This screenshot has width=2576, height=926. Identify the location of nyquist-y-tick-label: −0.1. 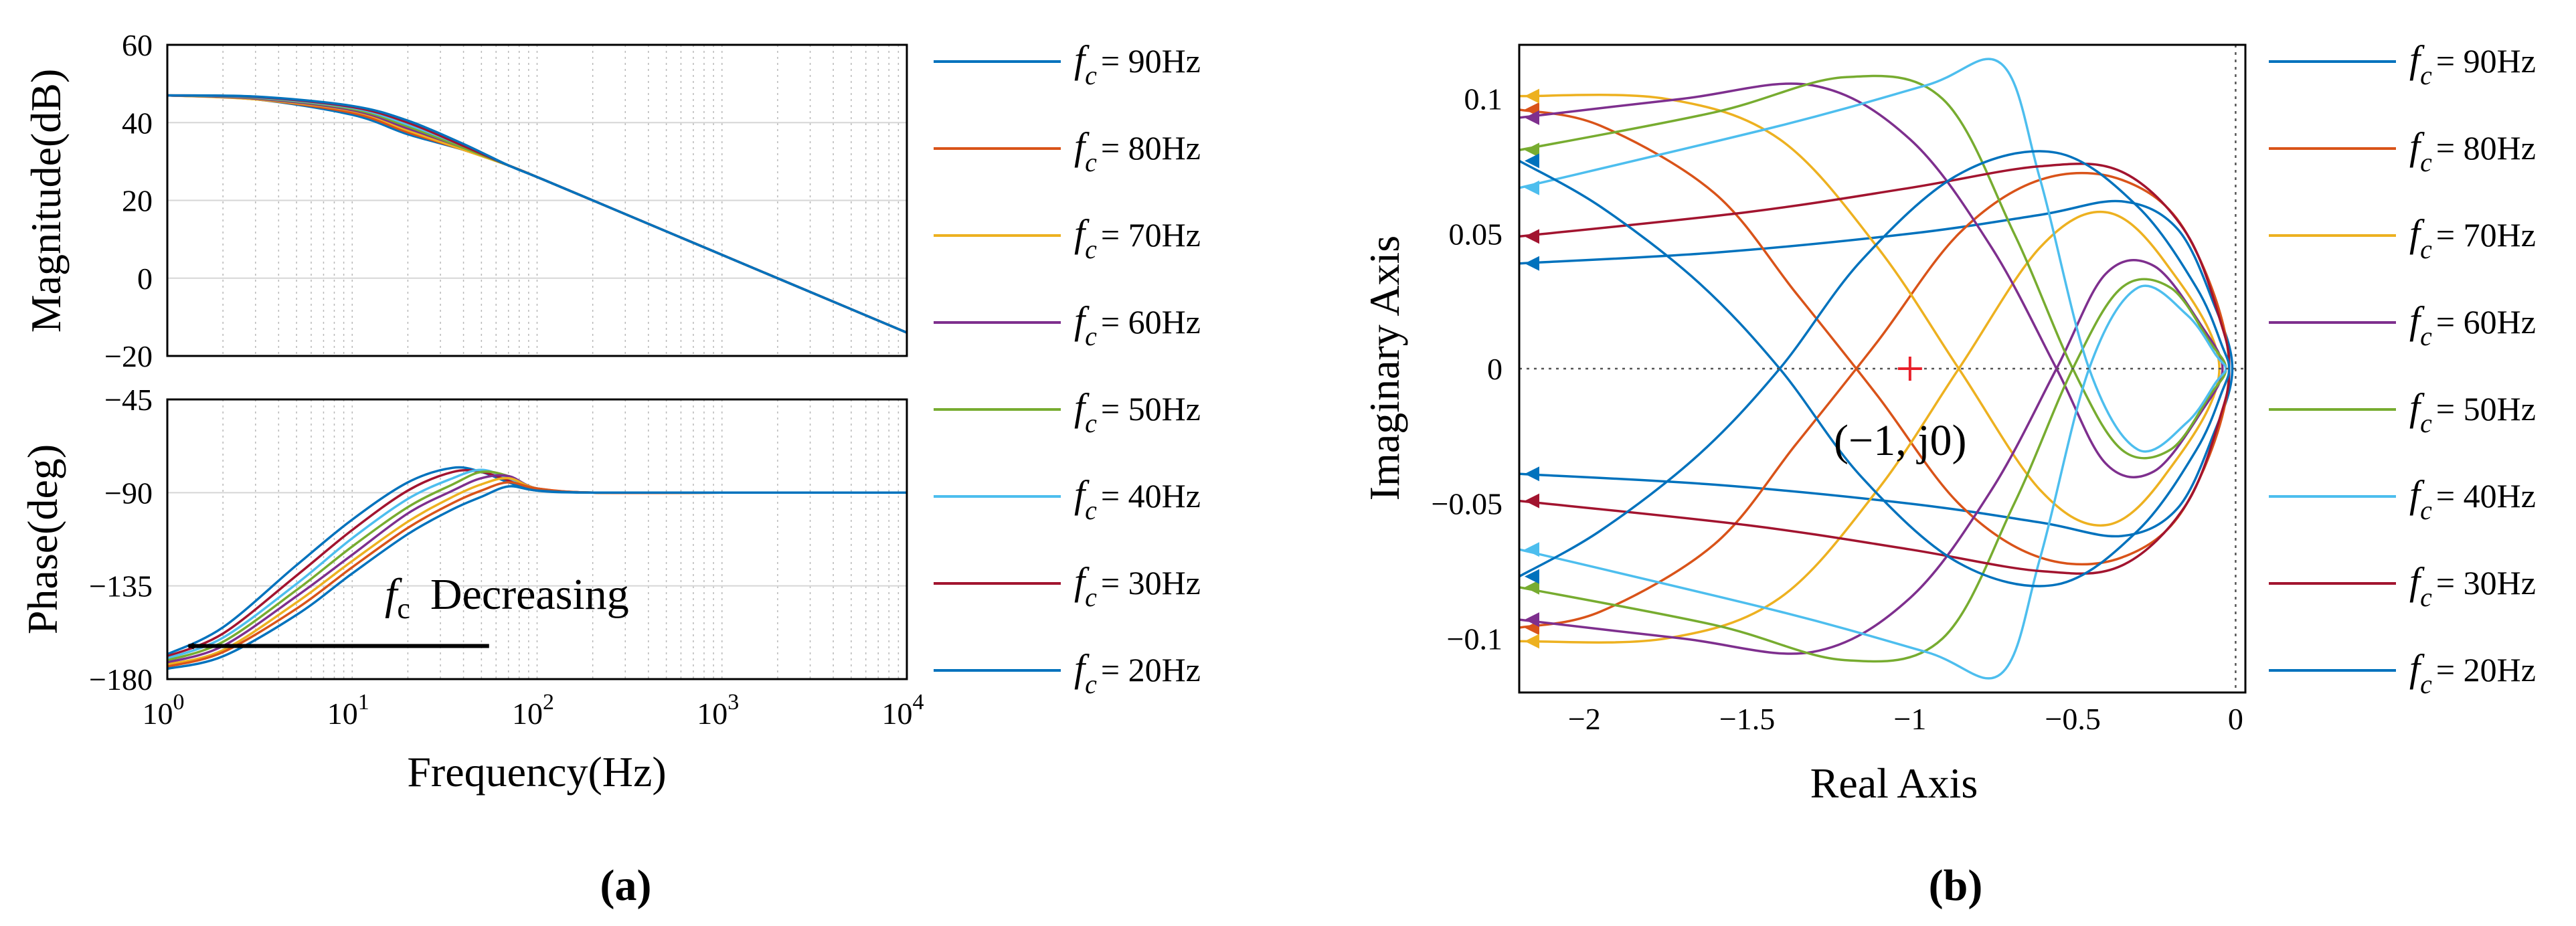
(1474, 639).